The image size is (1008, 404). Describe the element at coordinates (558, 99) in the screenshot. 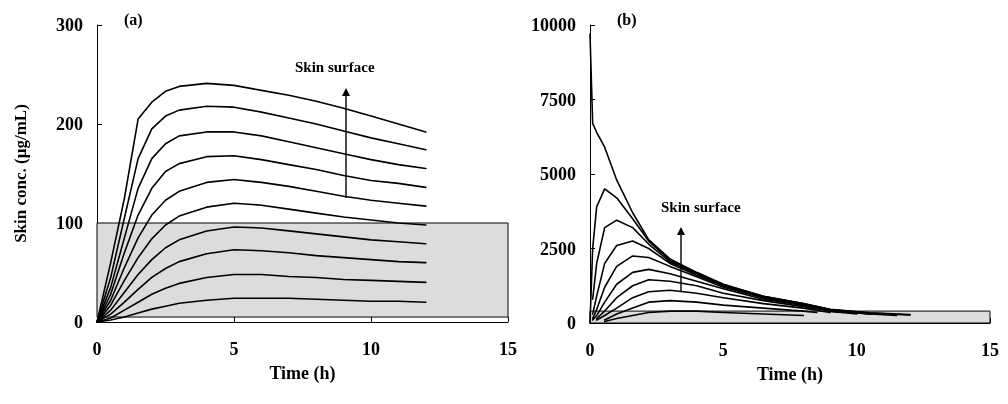

I see `y-tick-label: 7500` at that location.